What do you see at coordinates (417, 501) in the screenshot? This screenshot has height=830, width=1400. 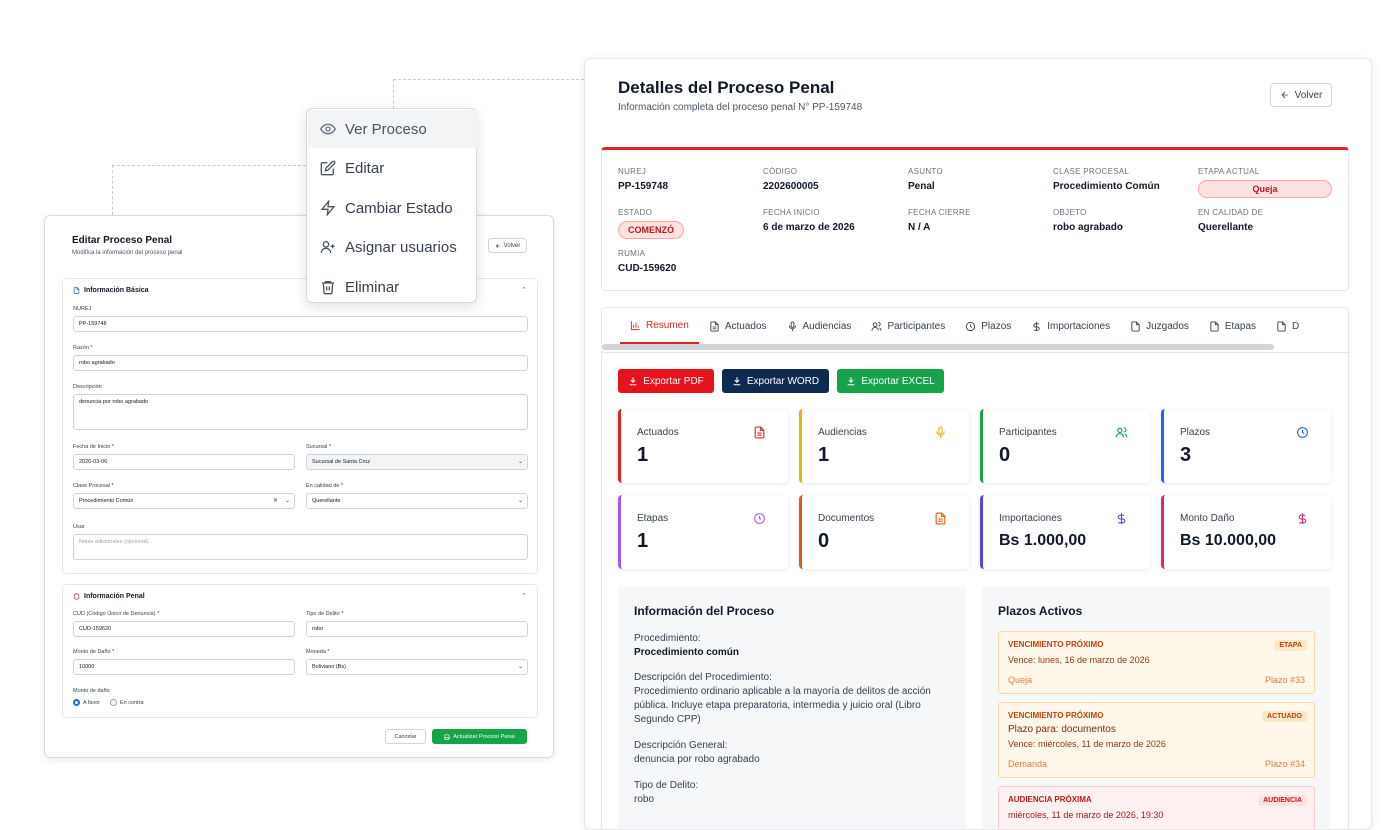 I see `calidad-select: Querellante ⌄` at bounding box center [417, 501].